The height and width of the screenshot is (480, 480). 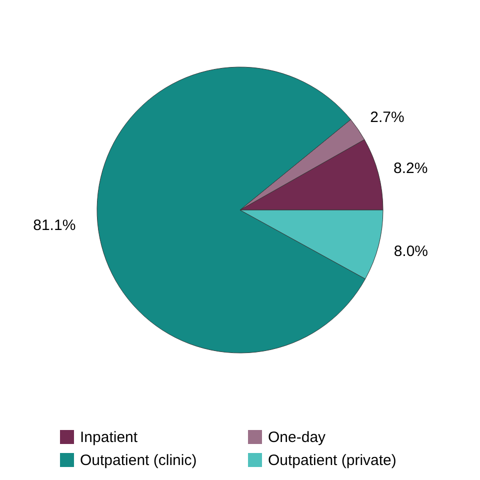 I want to click on data-label: 81.1%, so click(x=54, y=225).